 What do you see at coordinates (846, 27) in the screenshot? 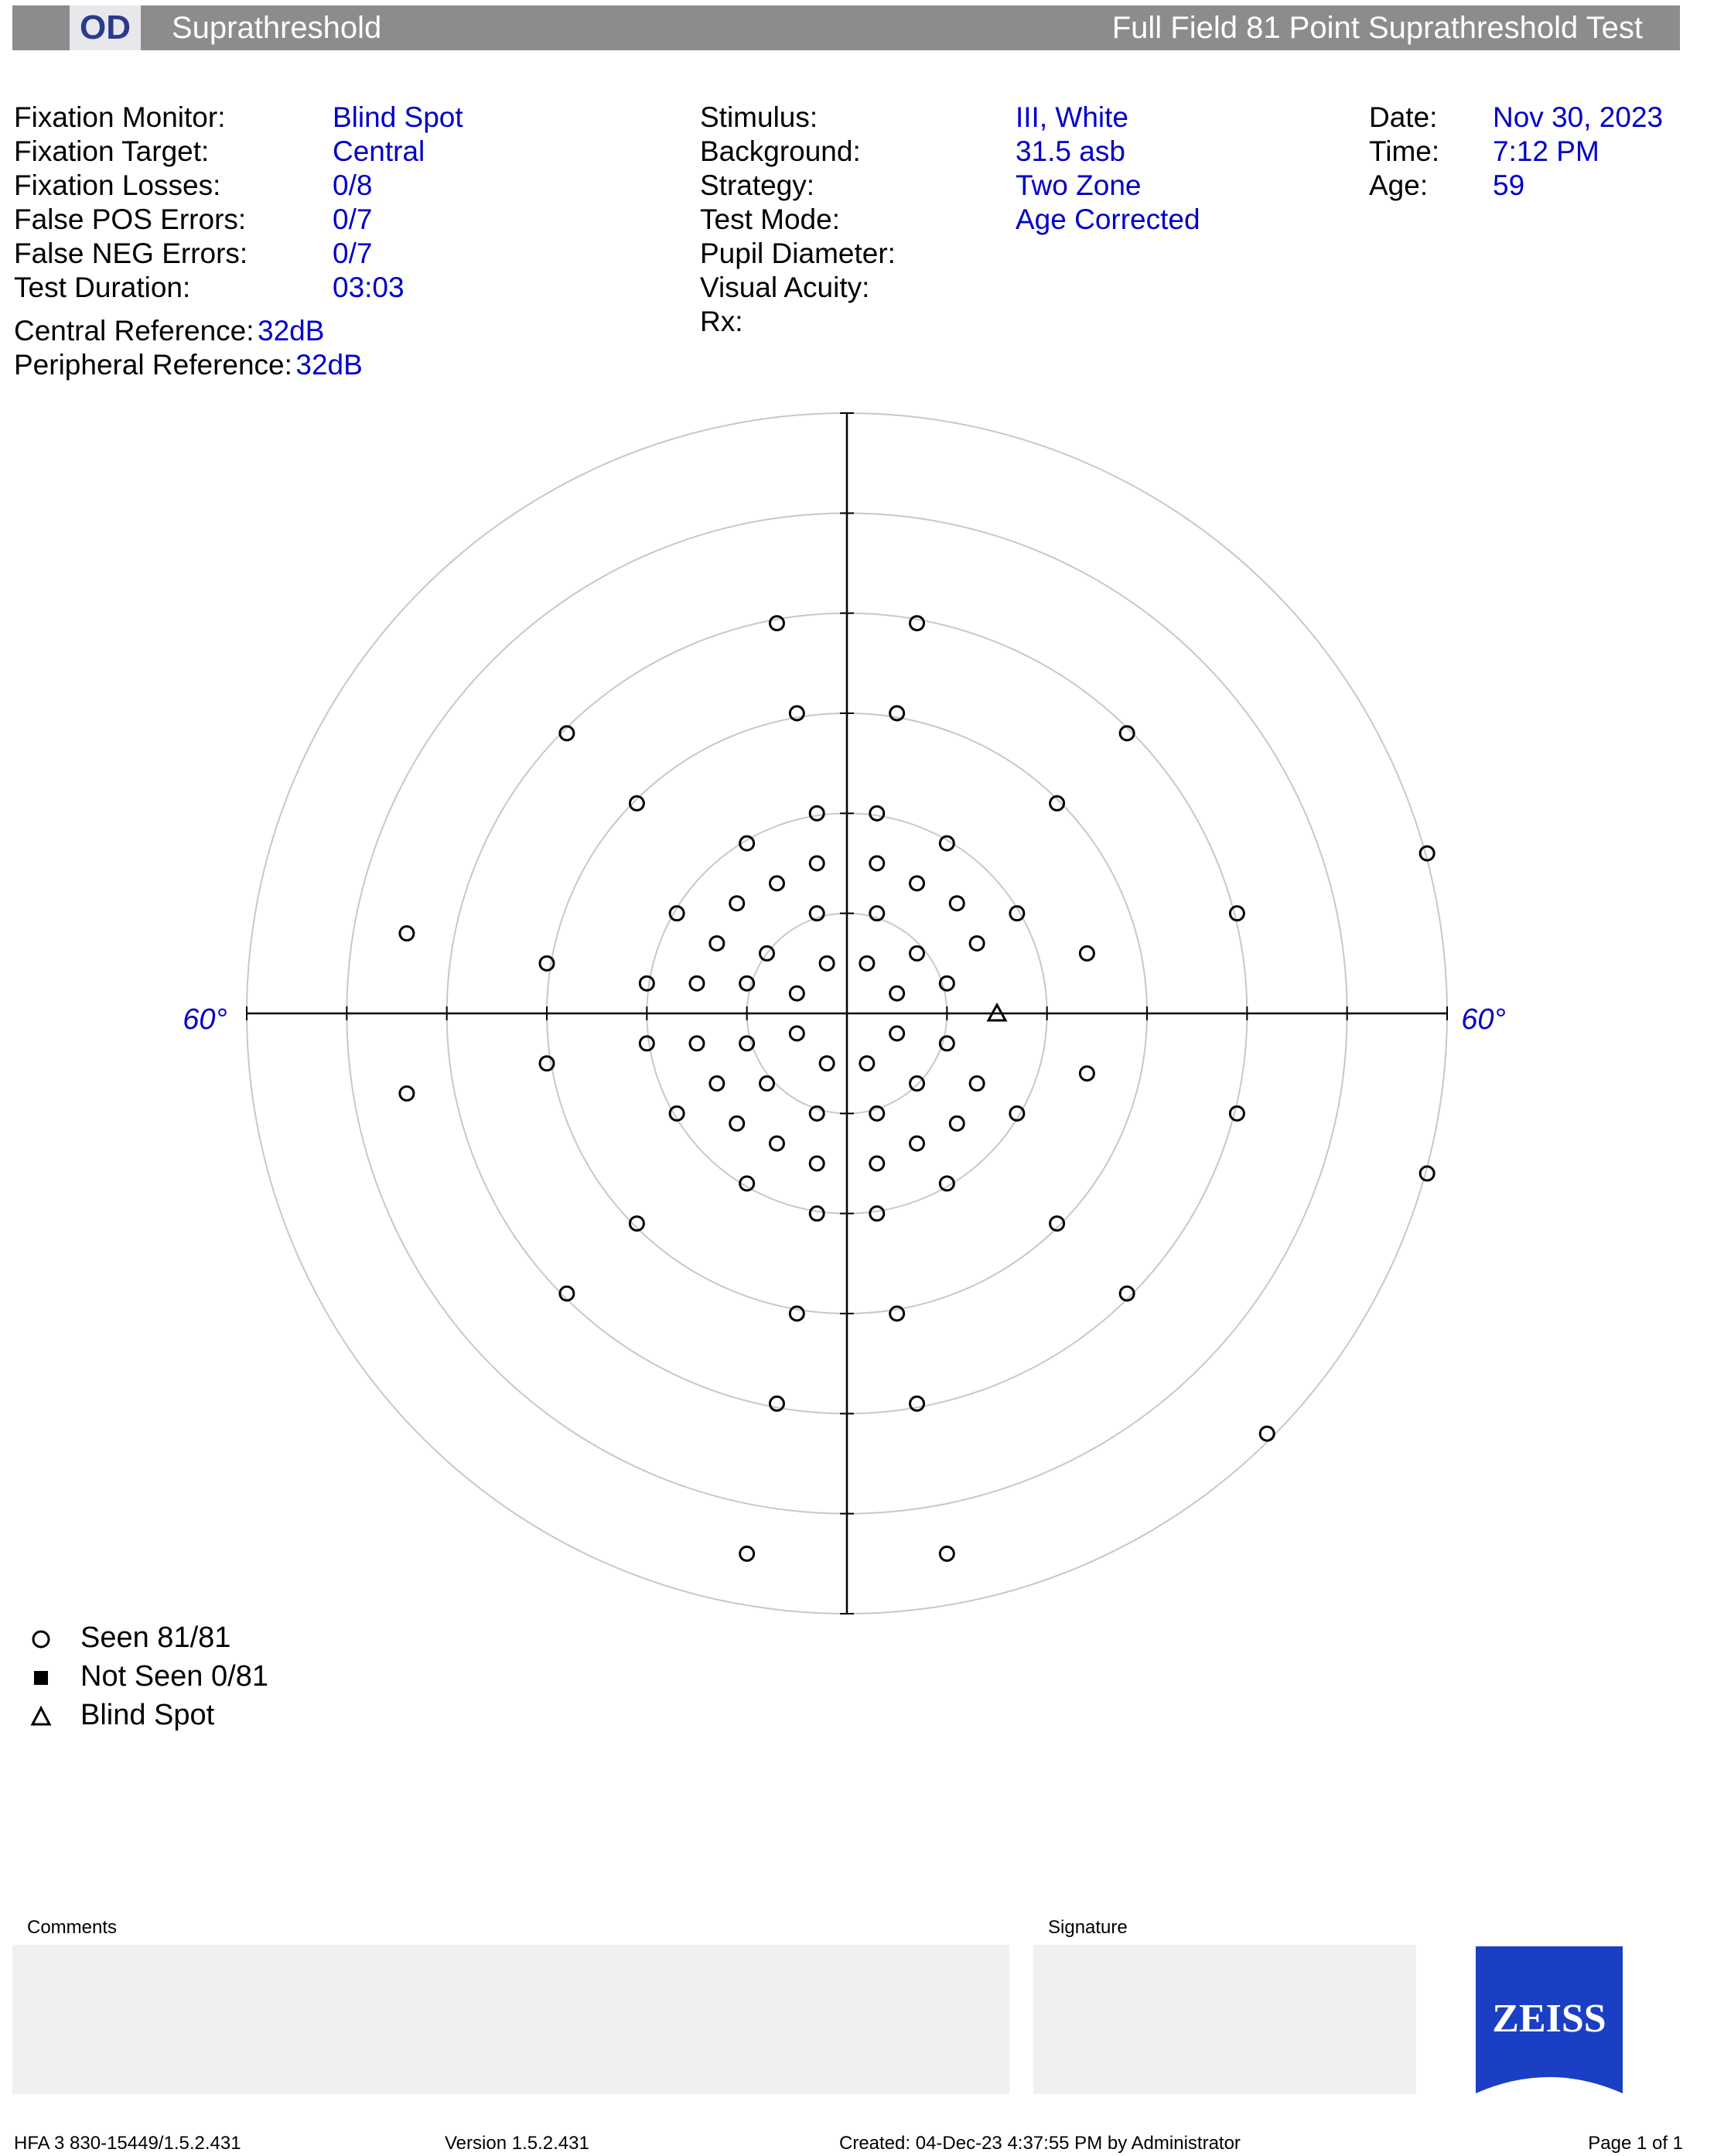
I see `header-bar` at bounding box center [846, 27].